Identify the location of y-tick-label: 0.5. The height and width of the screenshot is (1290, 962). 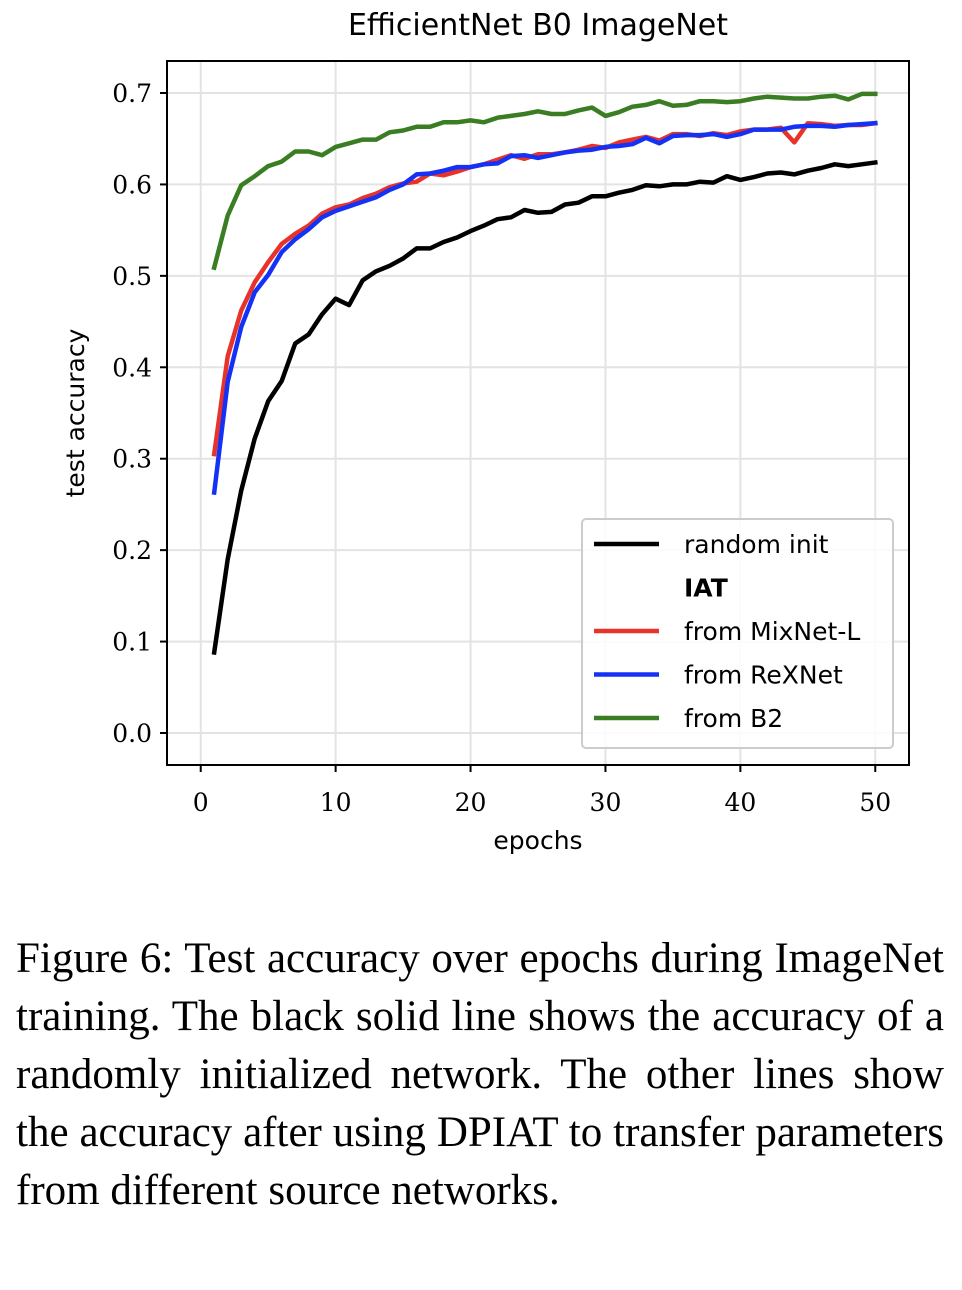
(132, 276).